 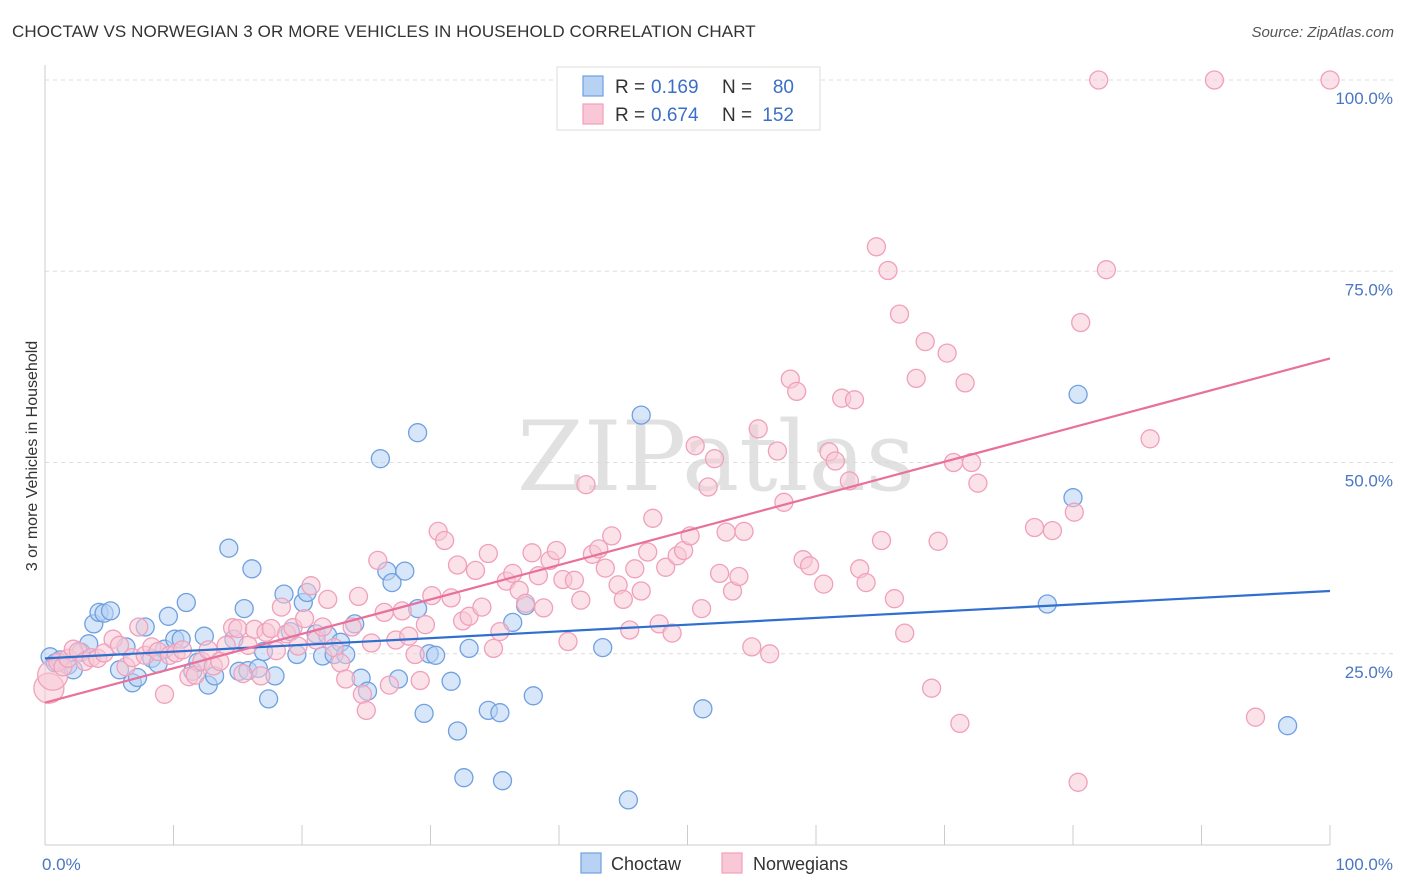 I want to click on legend-r-label: R =, so click(x=630, y=87).